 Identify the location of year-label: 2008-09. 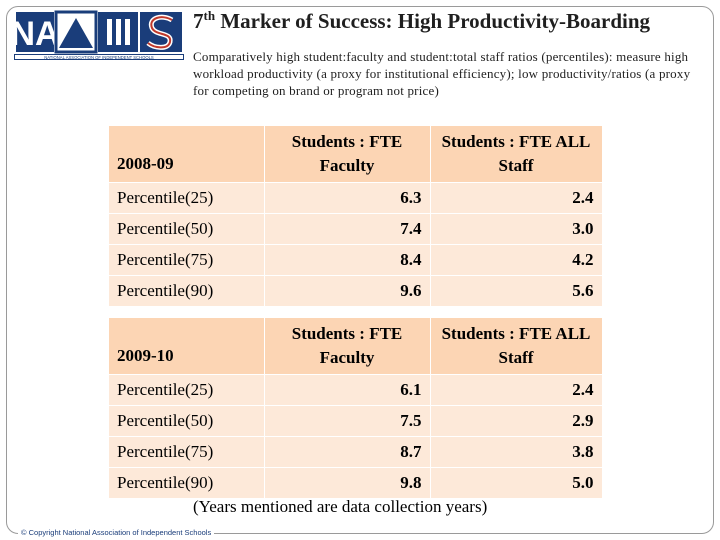
(187, 154).